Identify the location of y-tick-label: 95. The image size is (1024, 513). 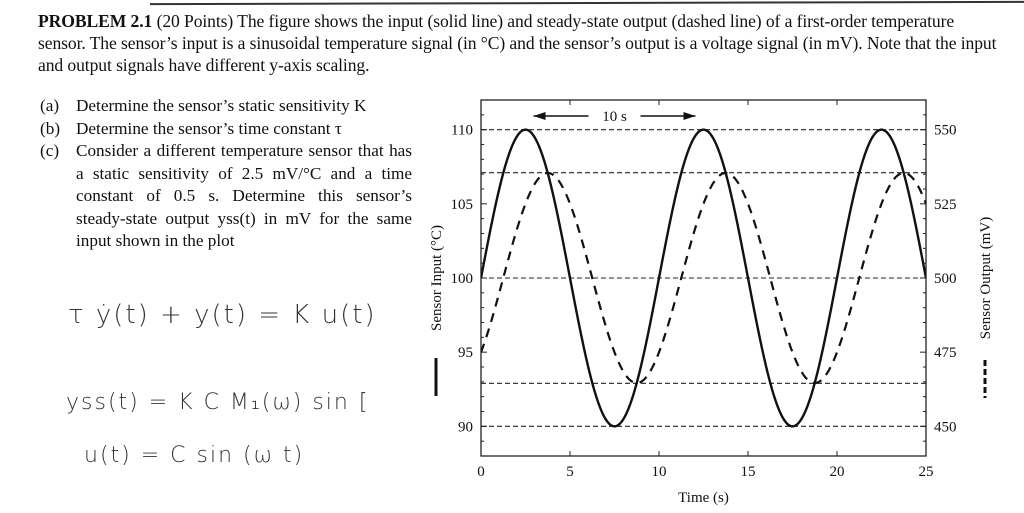
(465, 353).